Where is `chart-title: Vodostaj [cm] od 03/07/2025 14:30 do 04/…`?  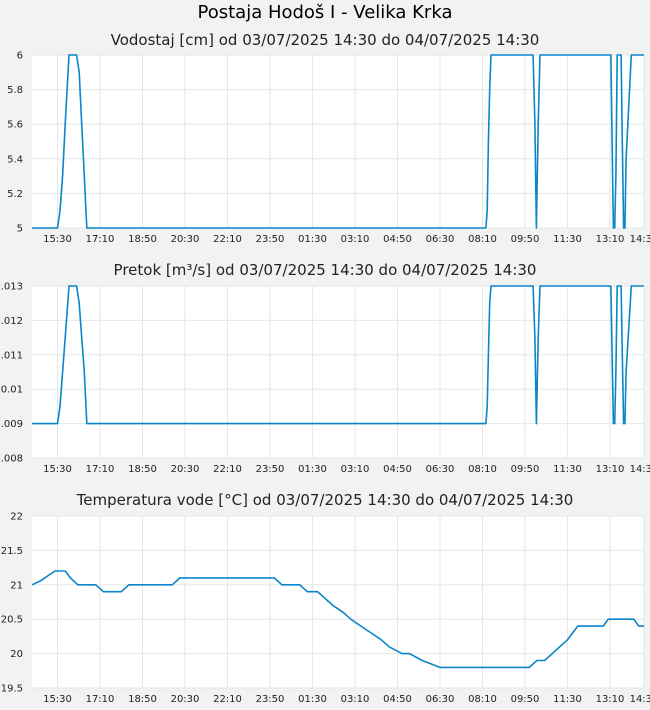
chart-title: Vodostaj [cm] od 03/07/2025 14:30 do 04/… is located at coordinates (325, 40).